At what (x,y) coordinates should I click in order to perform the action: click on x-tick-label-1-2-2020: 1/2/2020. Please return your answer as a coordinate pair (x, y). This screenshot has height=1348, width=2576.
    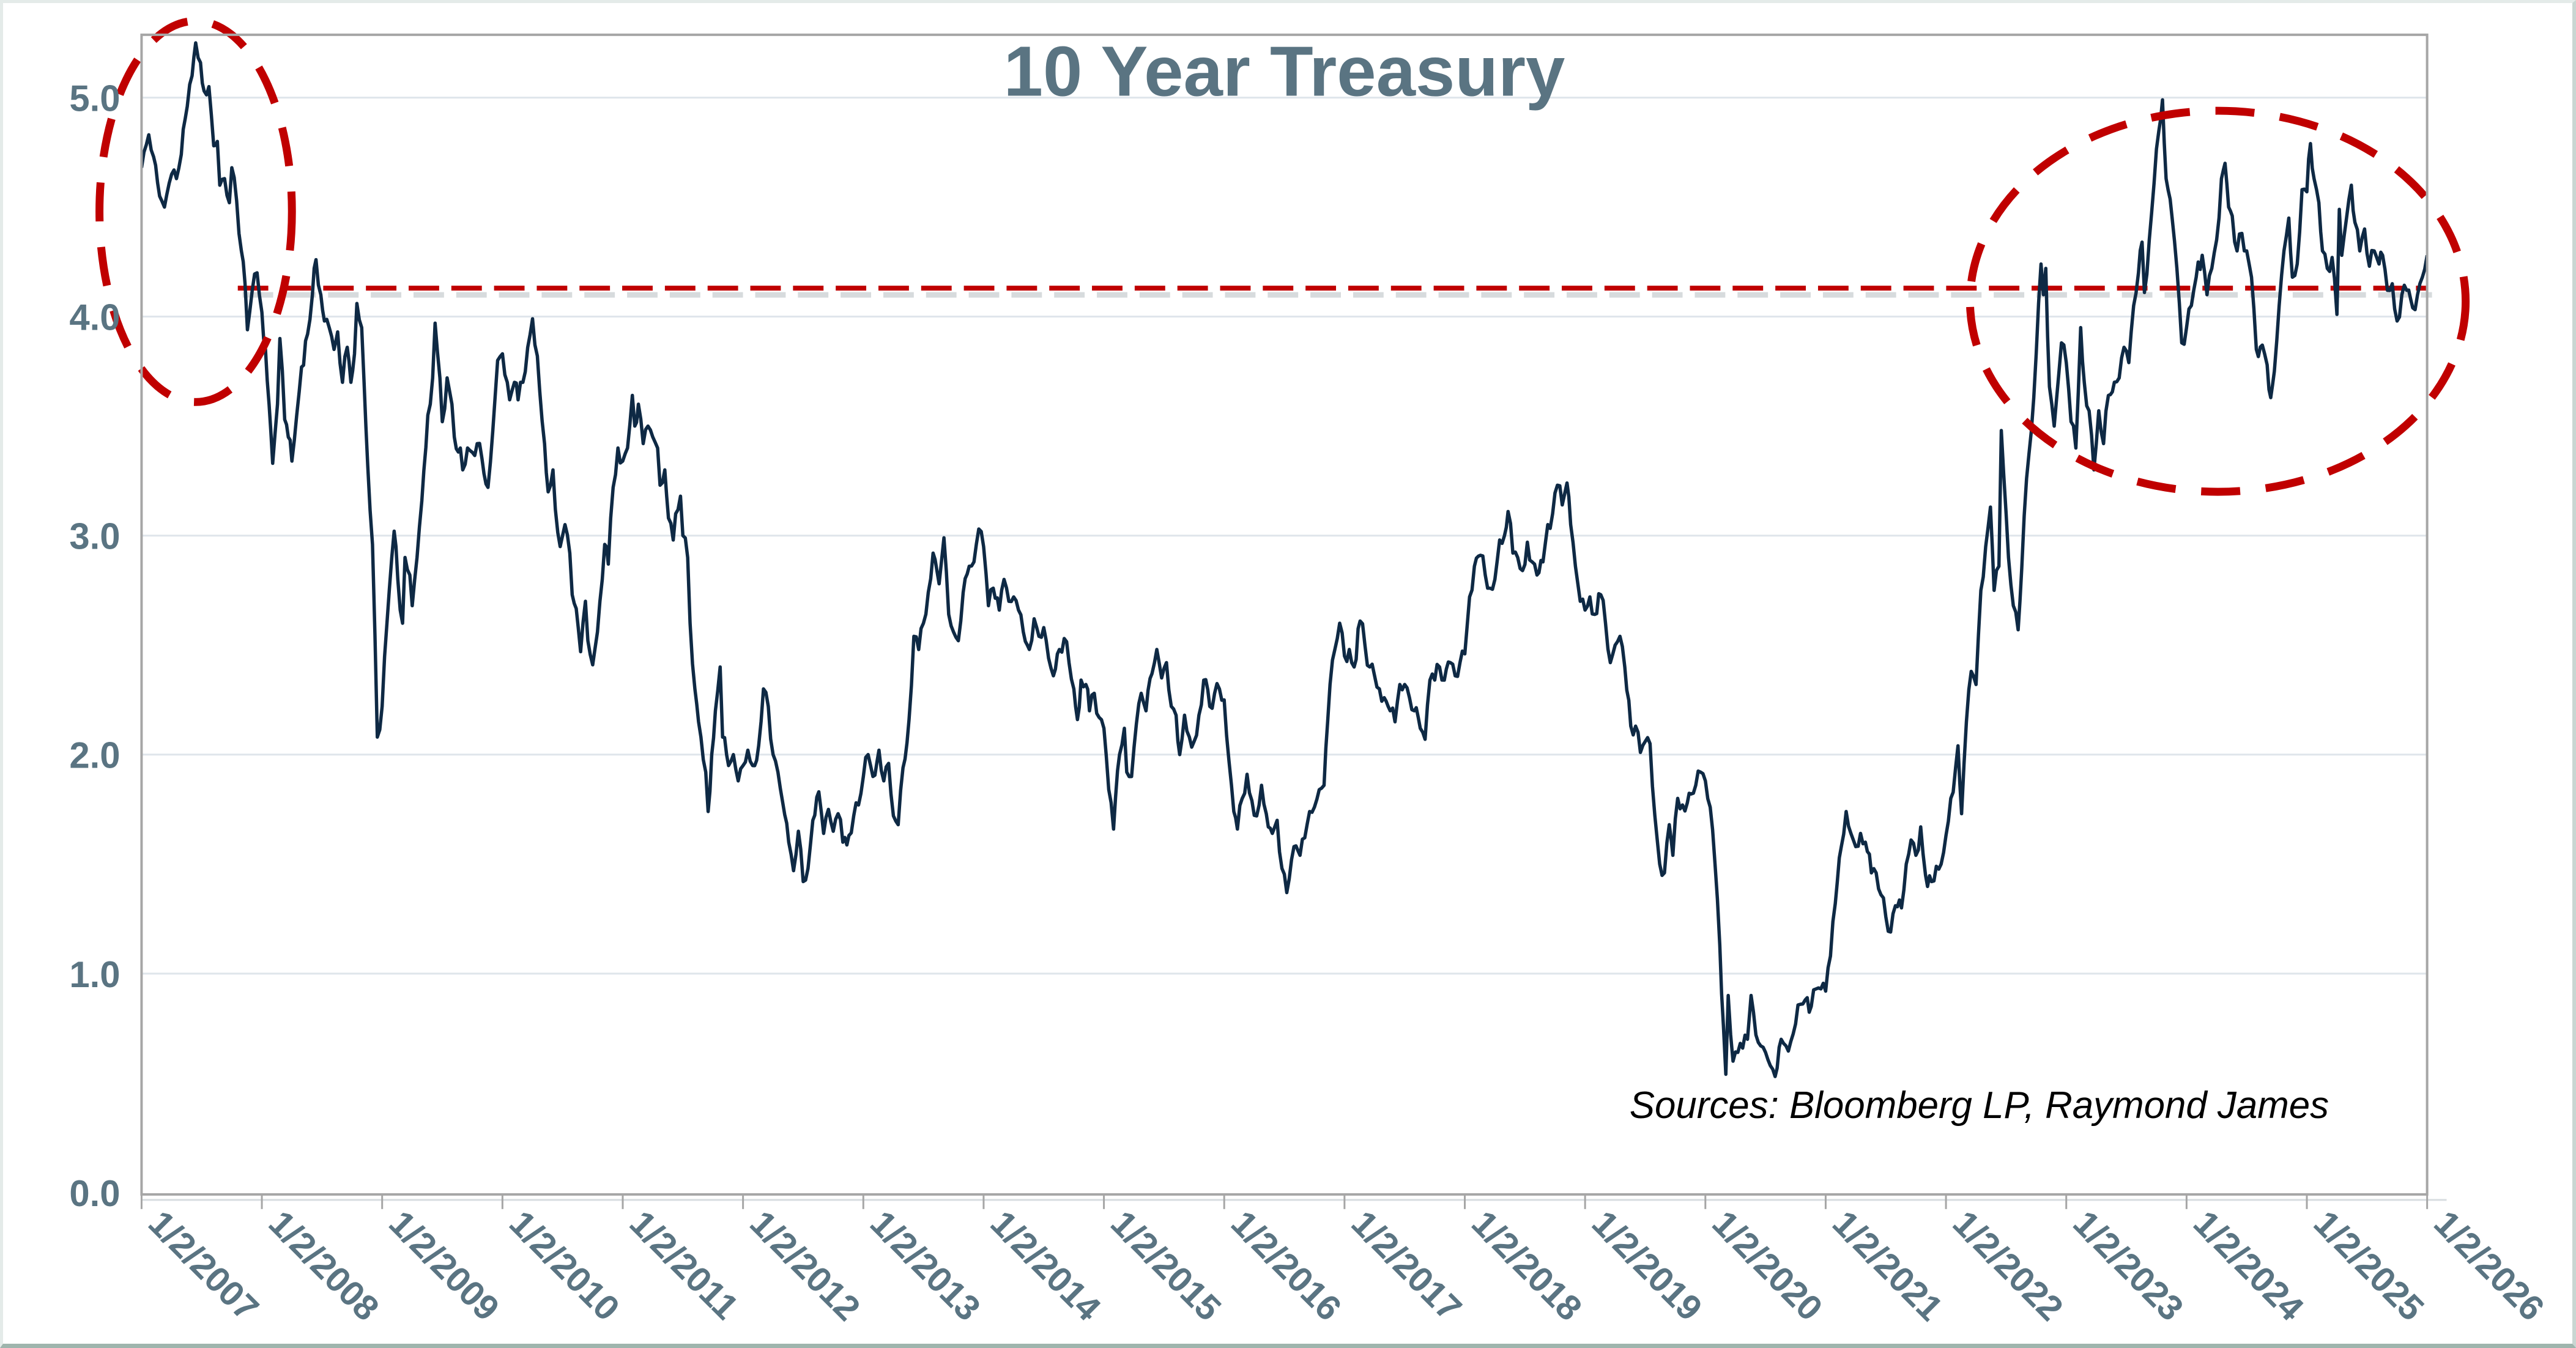
    Looking at the image, I should click on (1767, 1266).